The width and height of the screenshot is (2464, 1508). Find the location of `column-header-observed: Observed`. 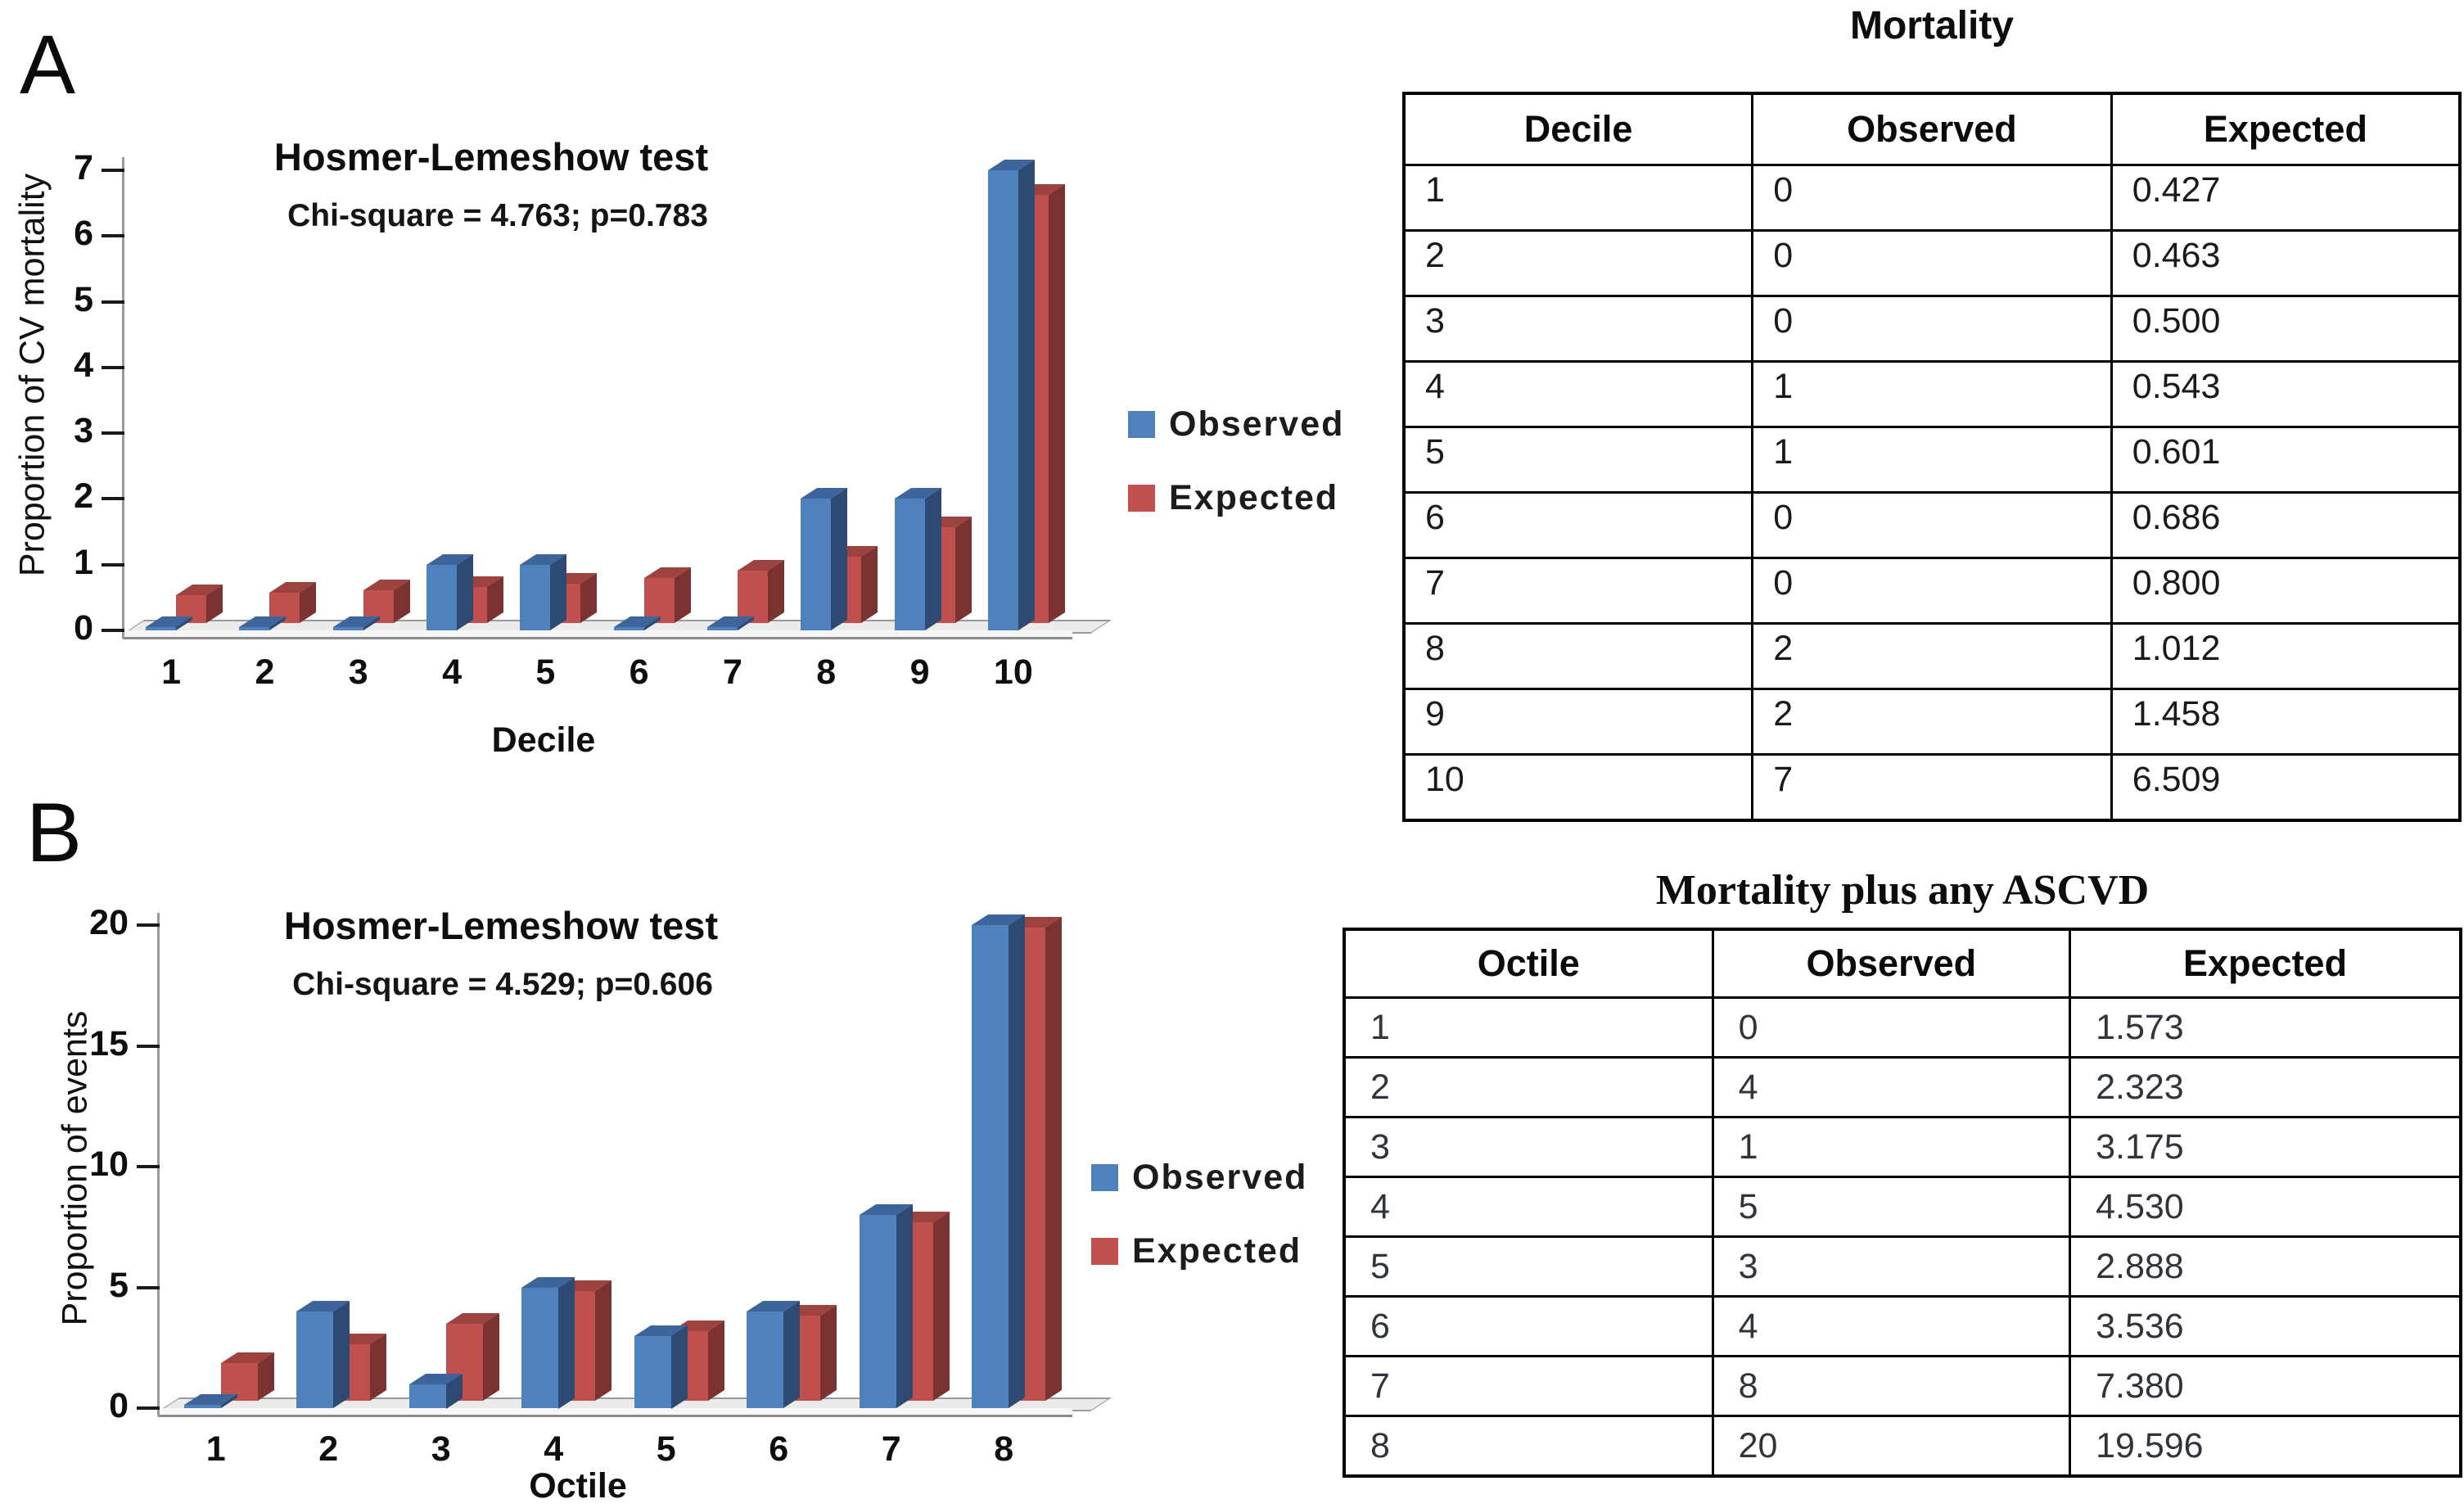

column-header-observed: Observed is located at coordinates (1932, 129).